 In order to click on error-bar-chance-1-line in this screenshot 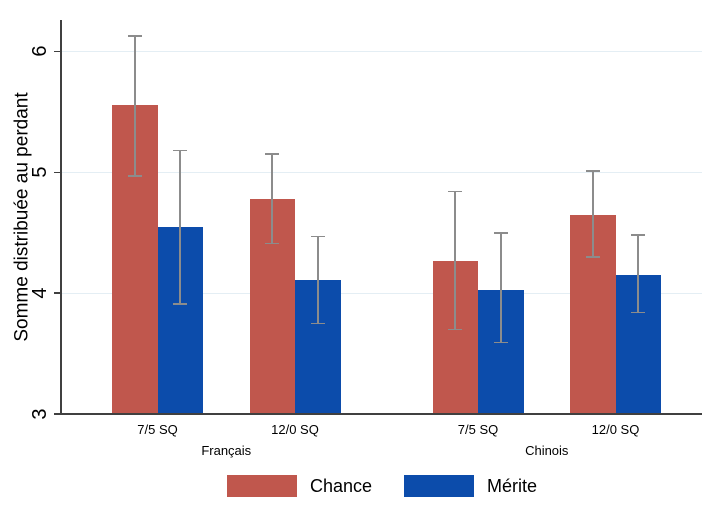, I will do `click(134, 105)`.